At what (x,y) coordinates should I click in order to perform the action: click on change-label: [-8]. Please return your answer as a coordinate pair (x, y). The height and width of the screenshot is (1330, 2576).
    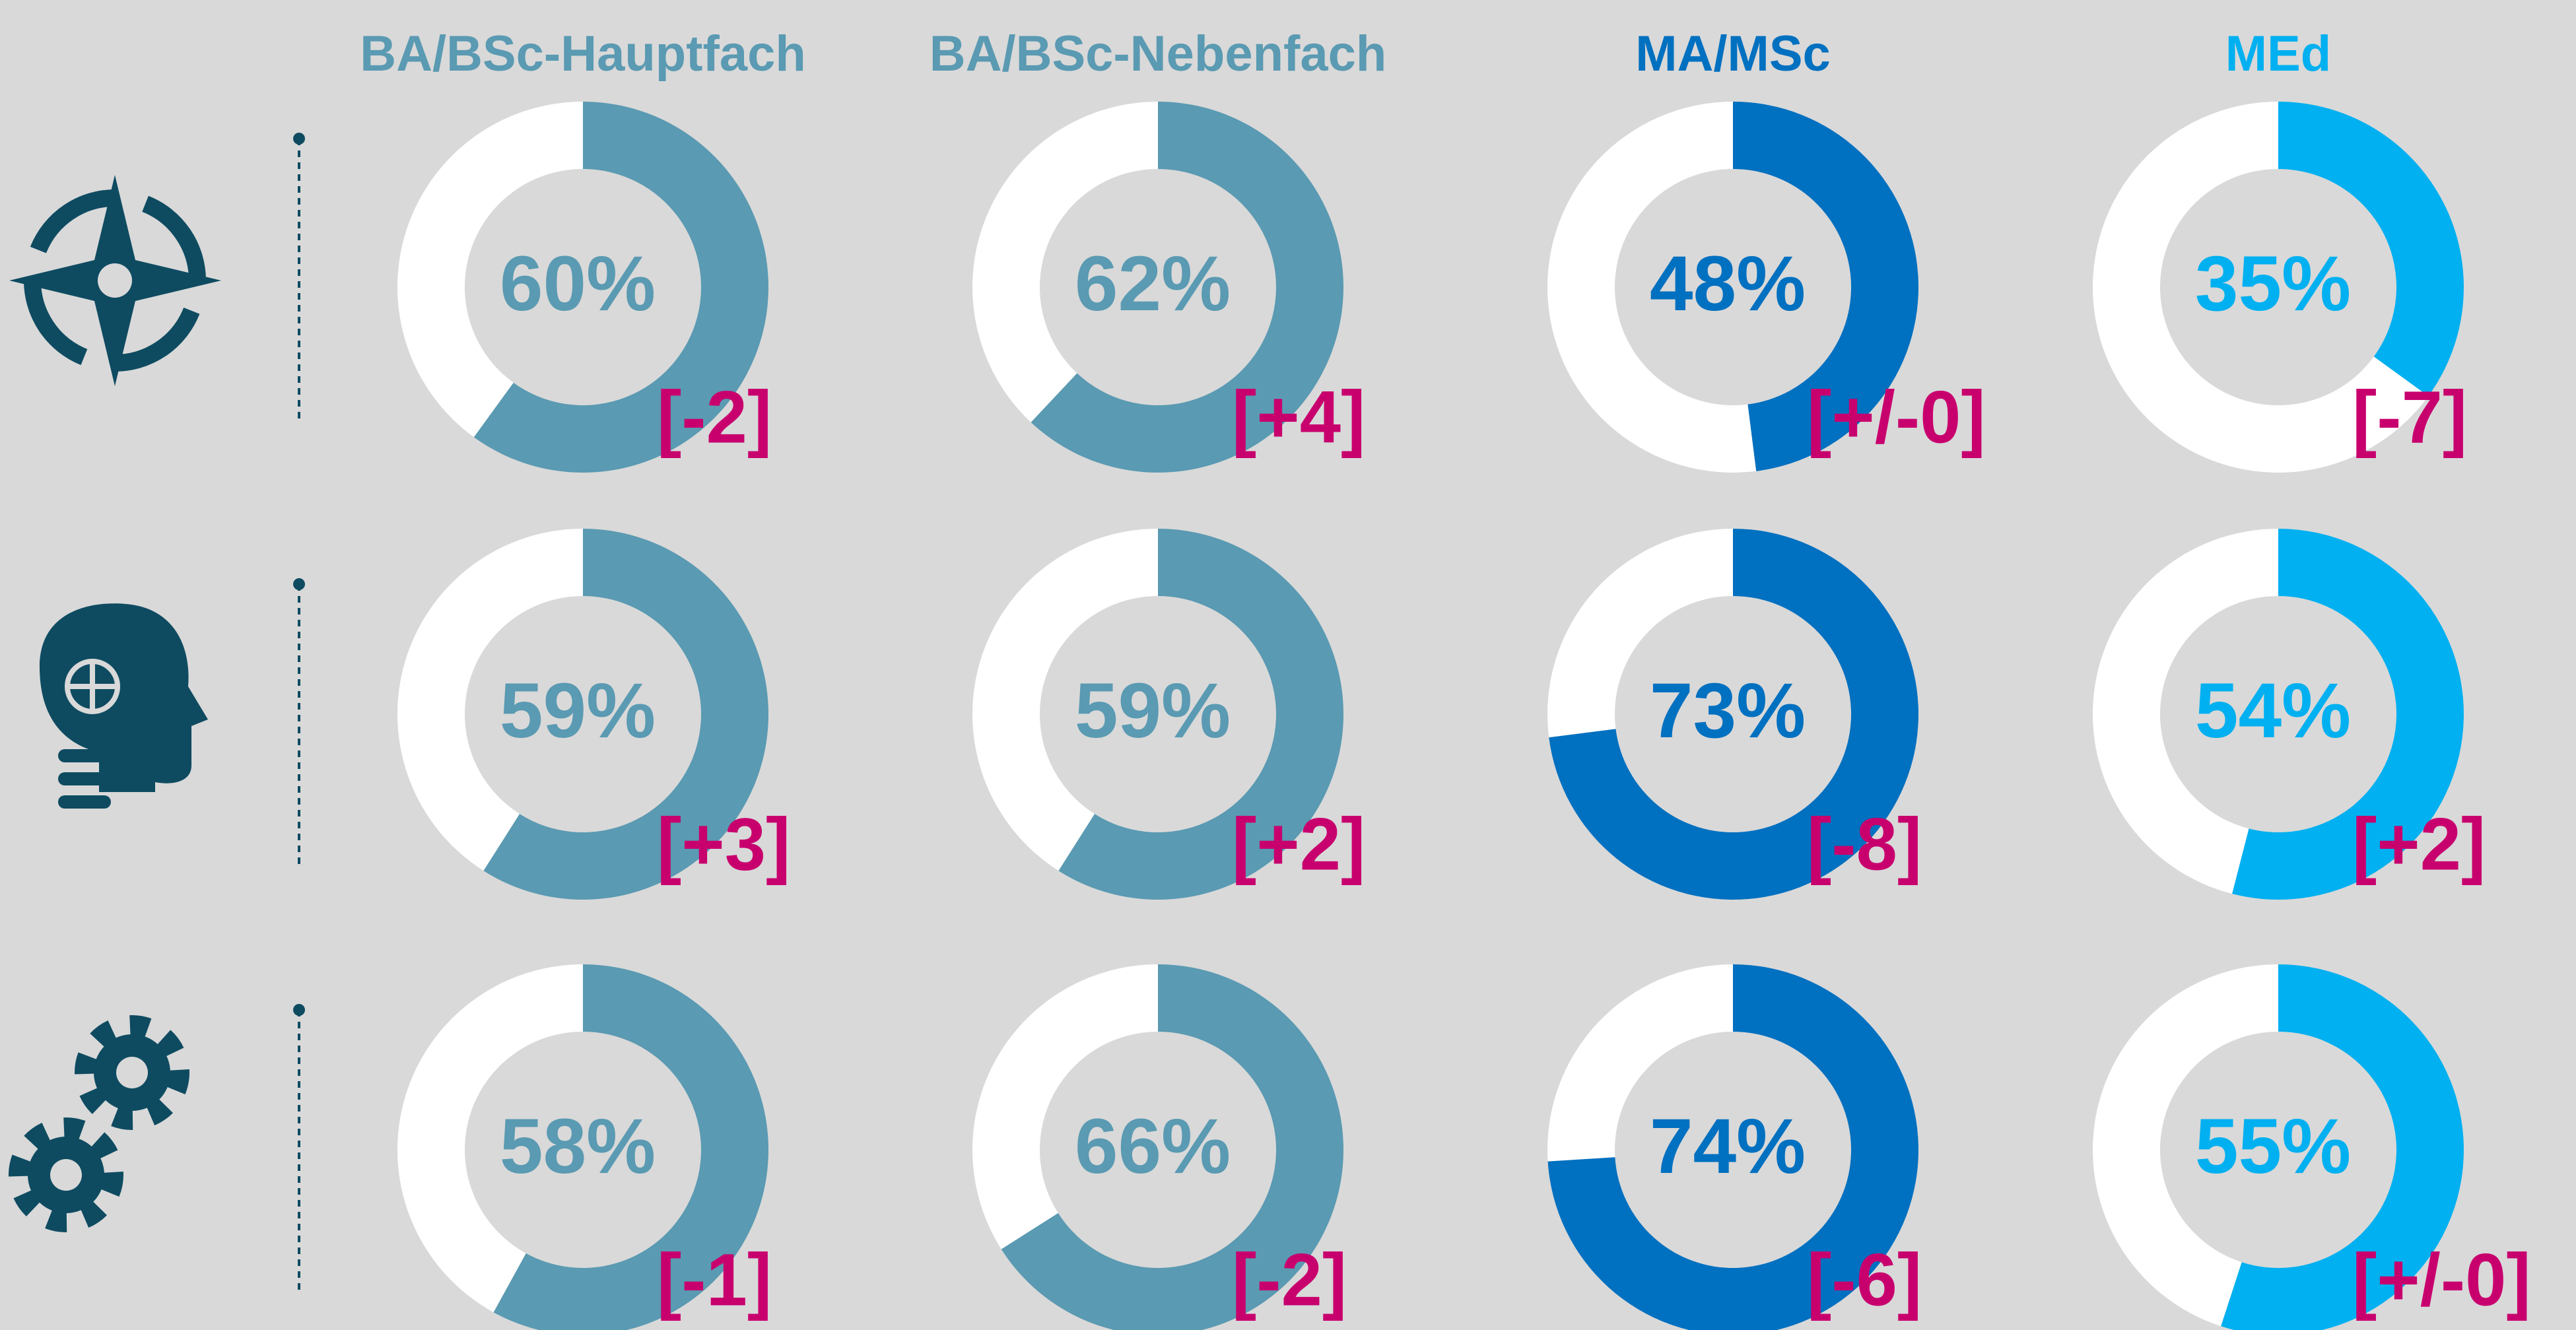
    Looking at the image, I should click on (1865, 844).